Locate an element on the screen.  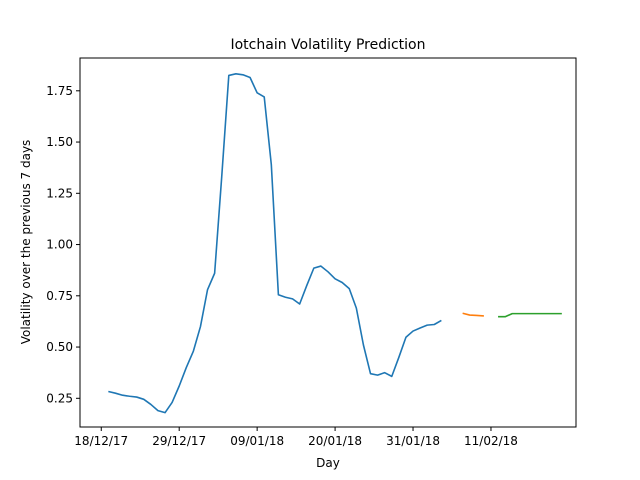
x-tick-label: 29/12/17 is located at coordinates (179, 441).